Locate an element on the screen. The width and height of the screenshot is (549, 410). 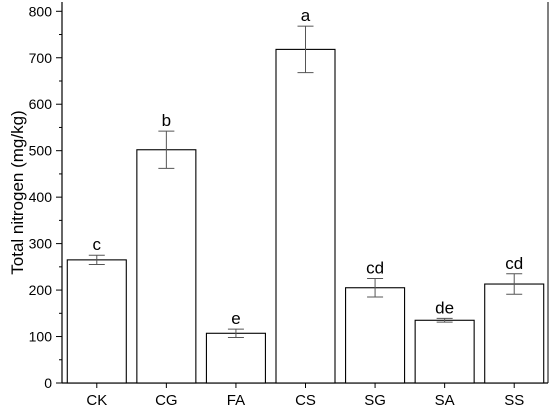
y-axis-label: Total nitrogen (mg/kg) is located at coordinates (17, 192).